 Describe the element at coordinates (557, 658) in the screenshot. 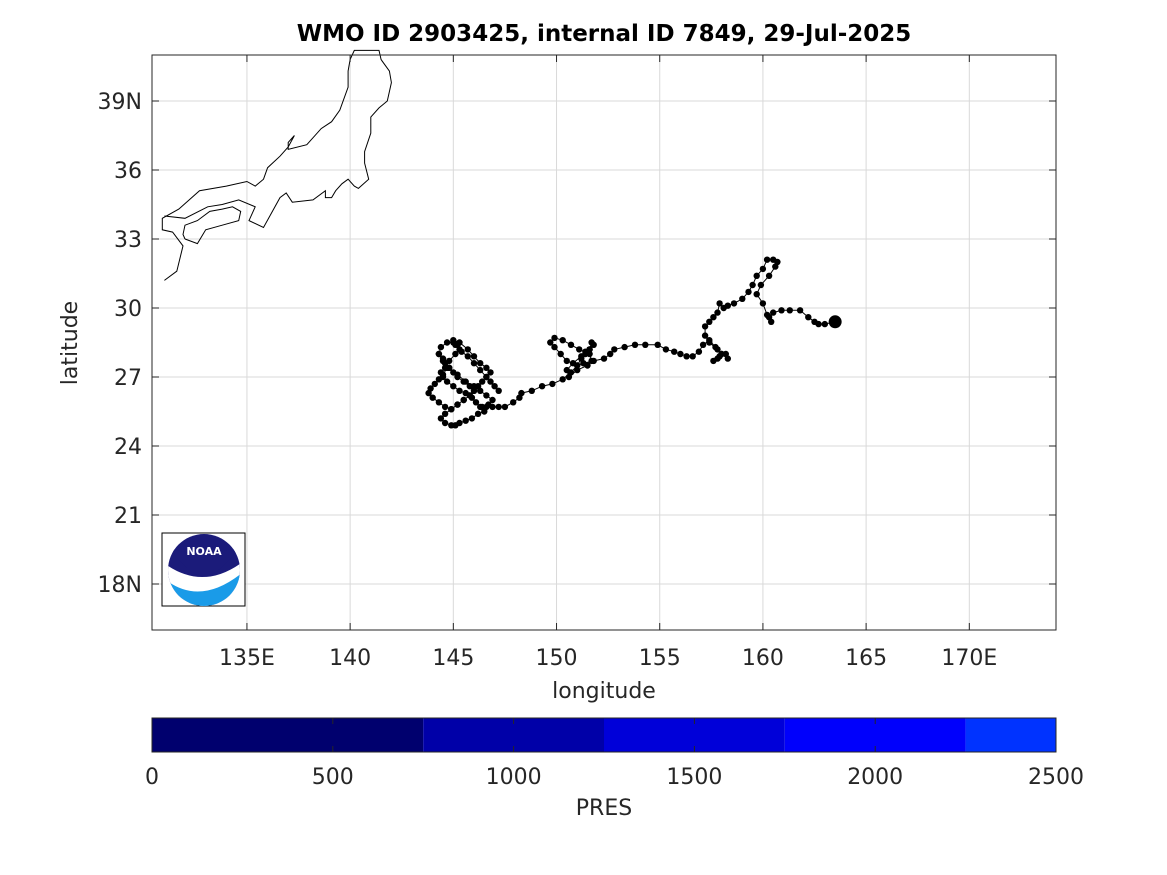

I see `x-tick-label: 150` at that location.